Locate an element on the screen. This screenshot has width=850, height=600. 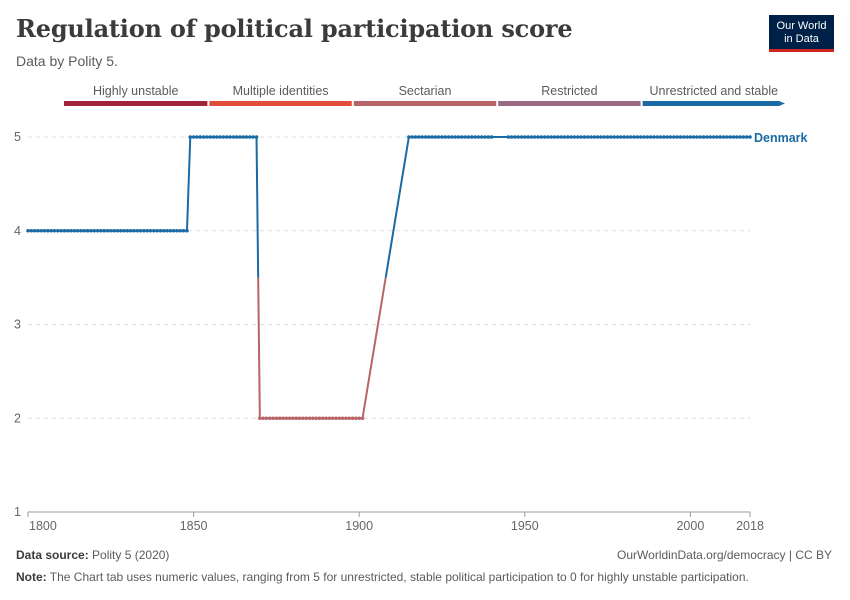
series-label-denmark: Denmark is located at coordinates (781, 138).